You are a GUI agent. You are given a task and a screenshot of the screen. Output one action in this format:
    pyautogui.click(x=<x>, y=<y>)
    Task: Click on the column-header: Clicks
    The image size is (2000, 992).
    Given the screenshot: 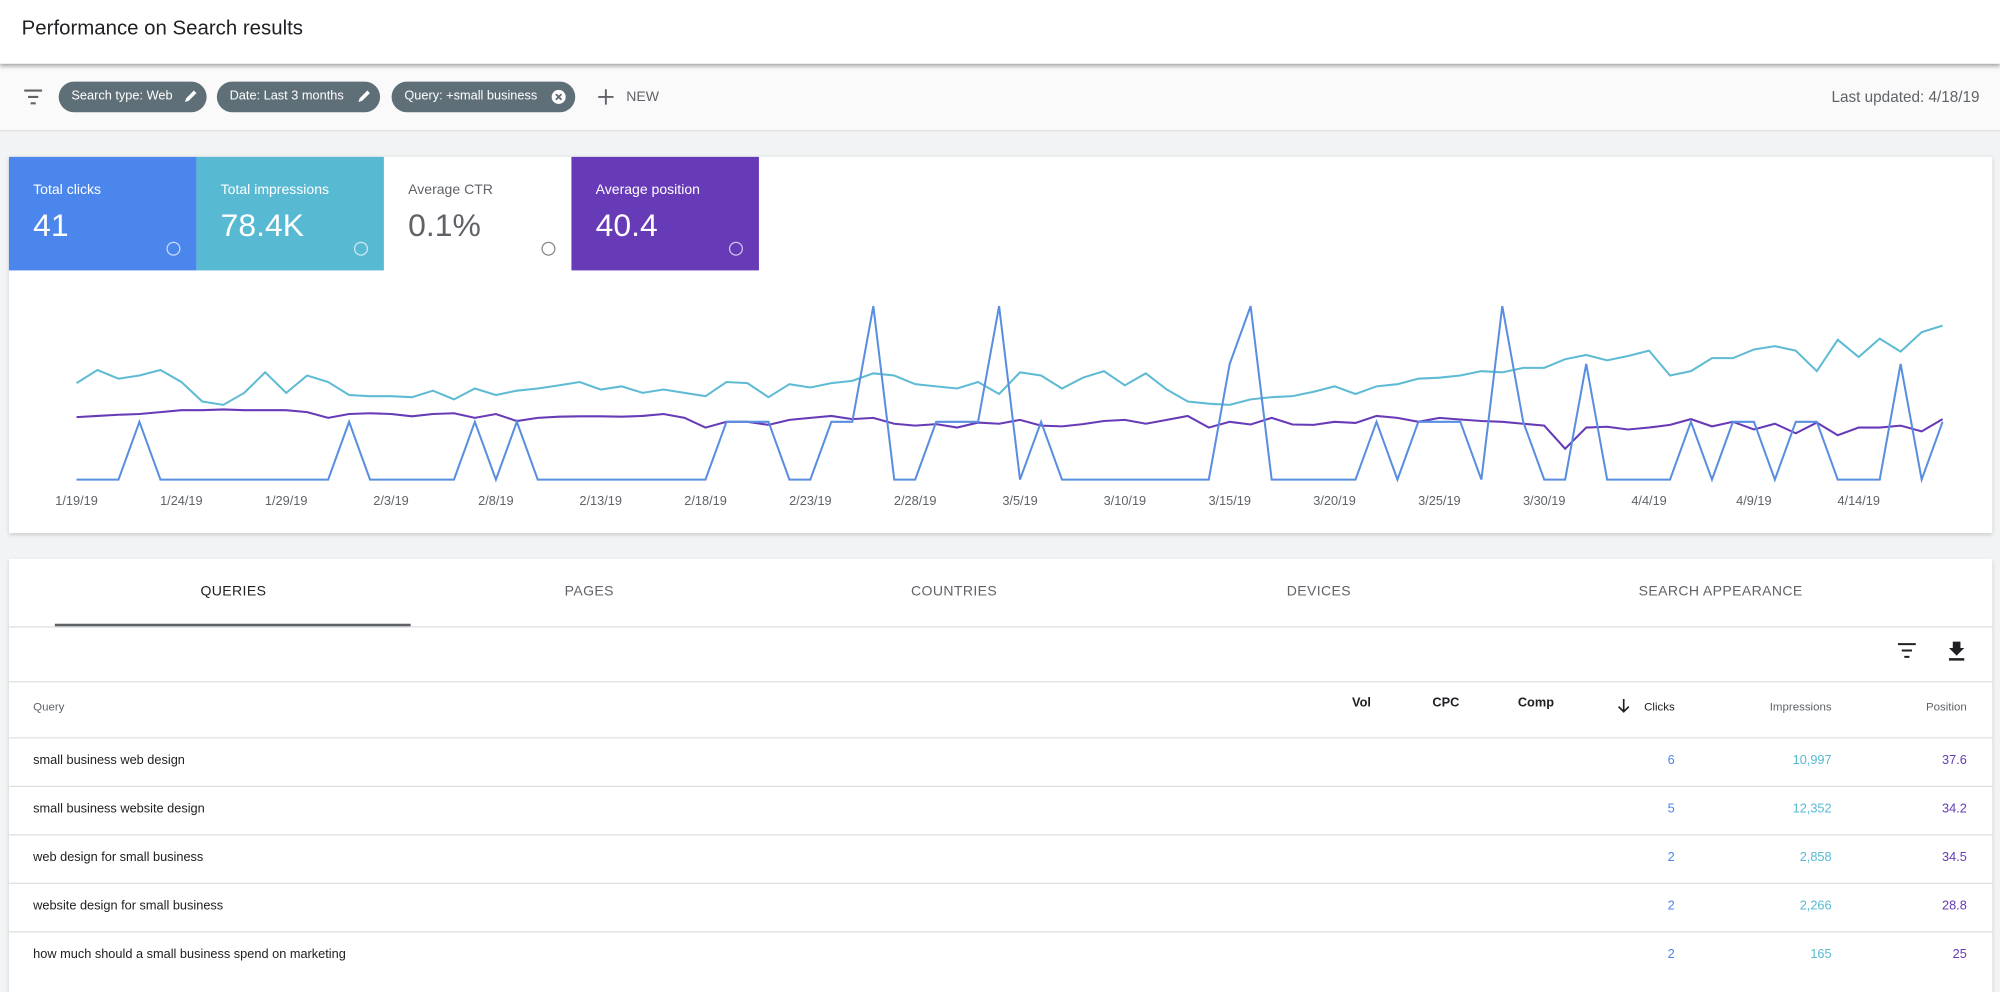 What is the action you would take?
    pyautogui.click(x=1659, y=707)
    